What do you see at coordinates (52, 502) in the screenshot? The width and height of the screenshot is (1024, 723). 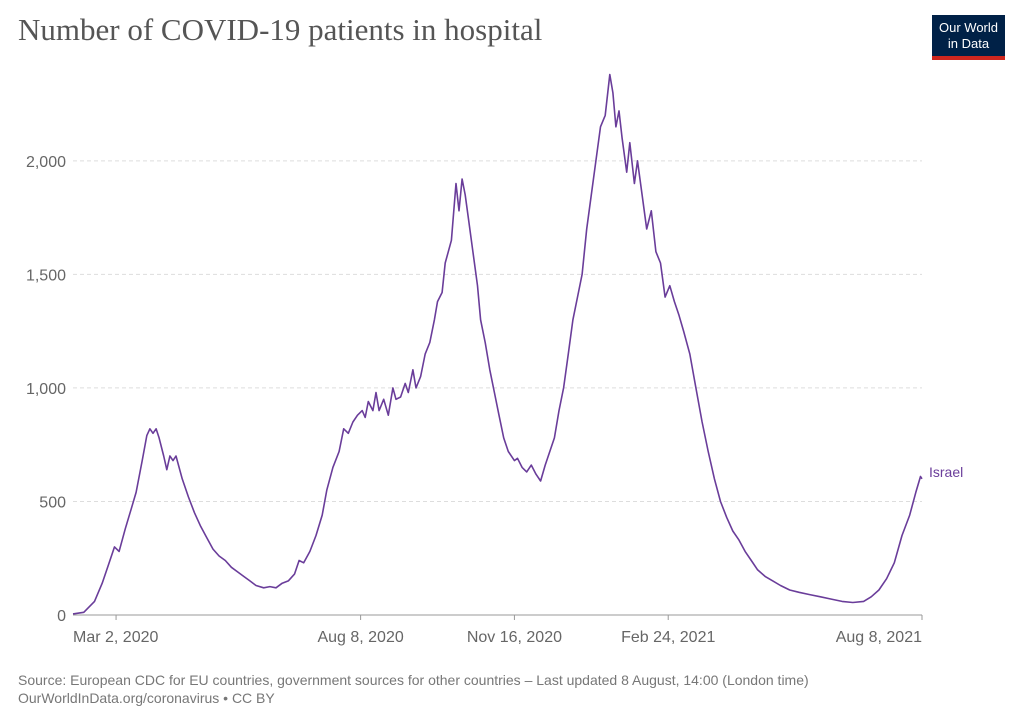 I see `y-tick-label: 500` at bounding box center [52, 502].